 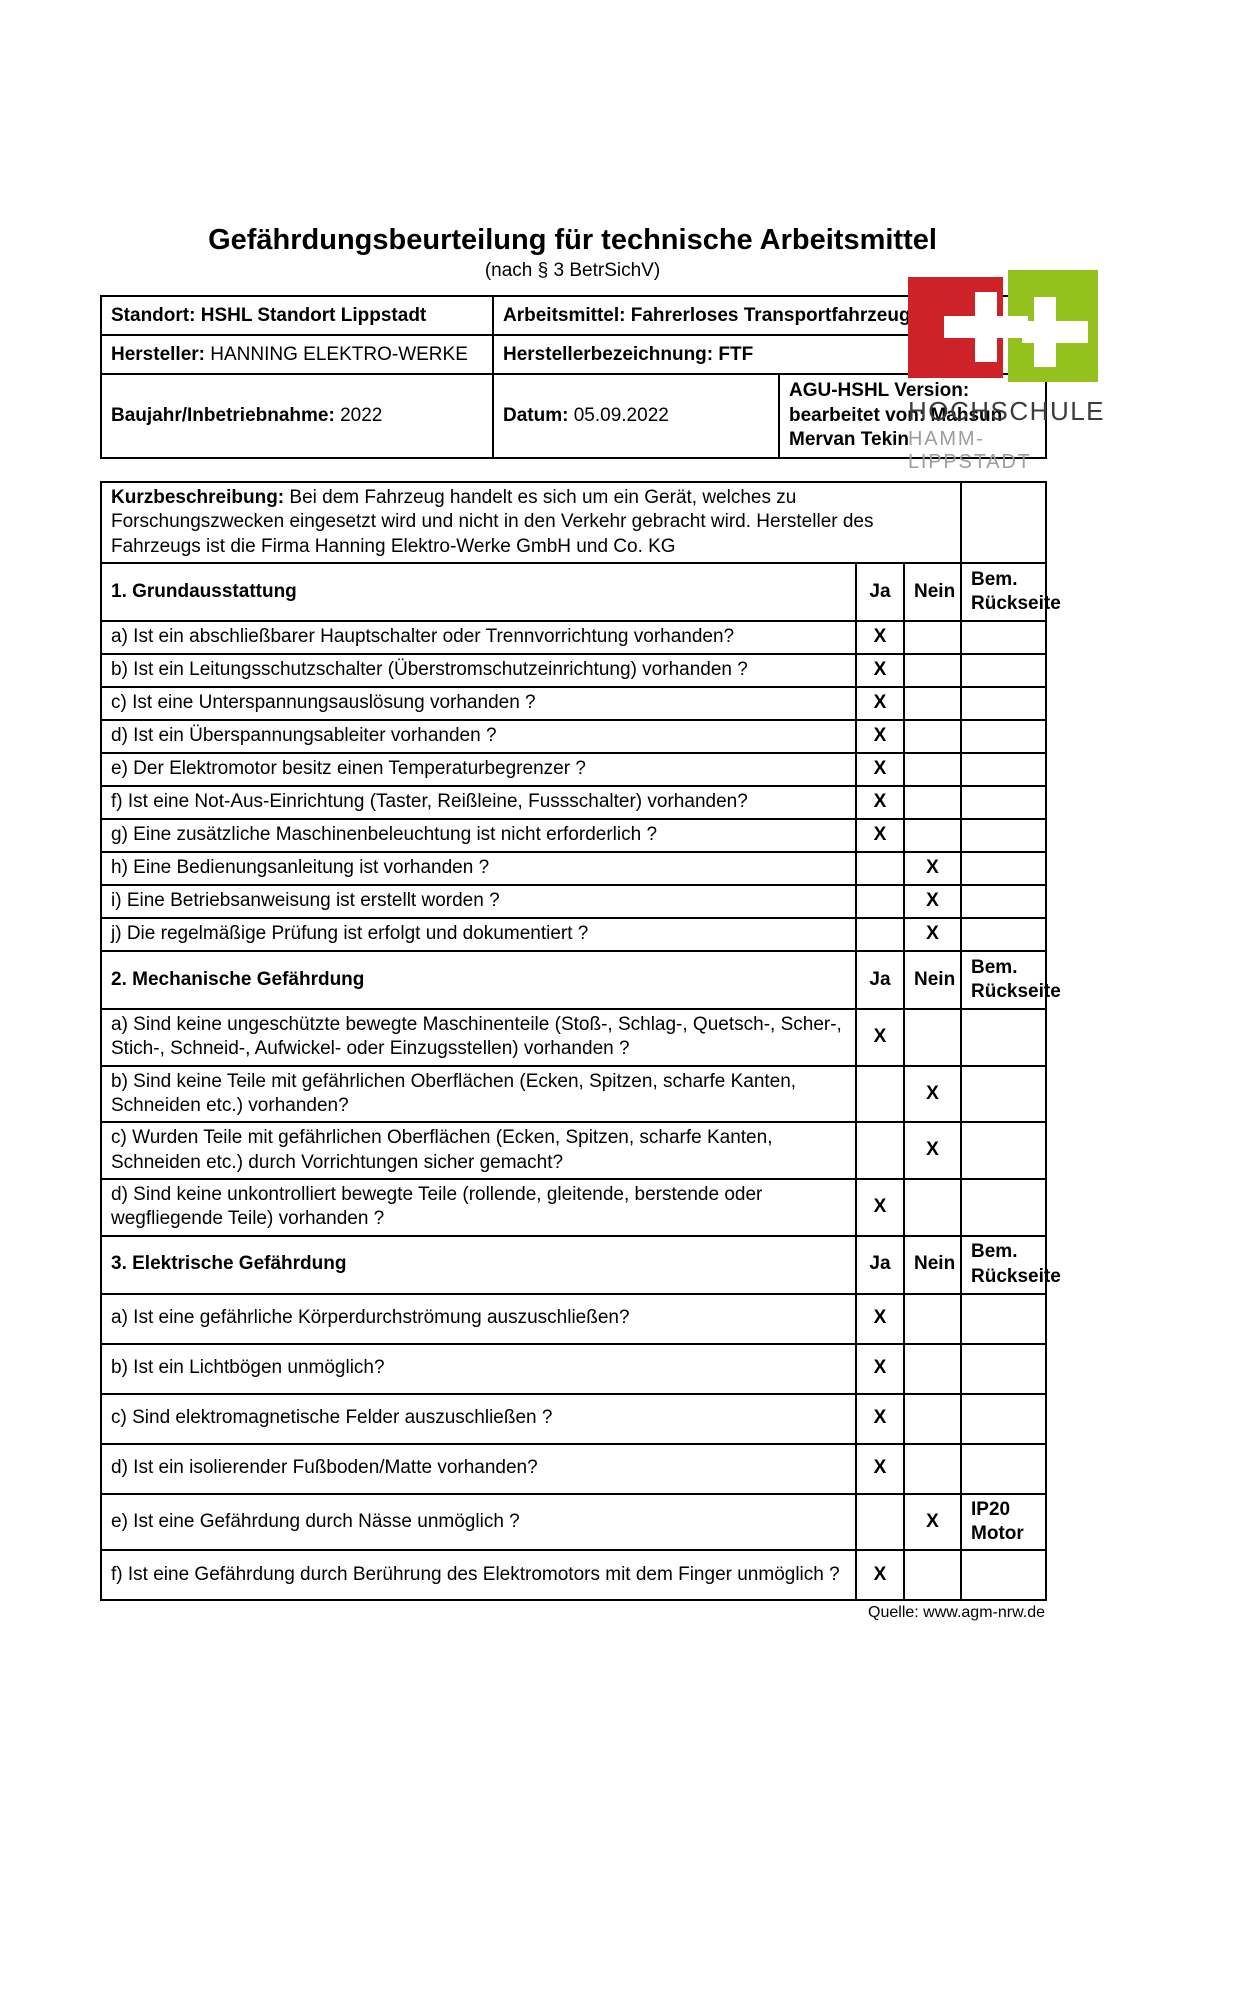 What do you see at coordinates (153, 315) in the screenshot?
I see `field-standort-label: Standort:` at bounding box center [153, 315].